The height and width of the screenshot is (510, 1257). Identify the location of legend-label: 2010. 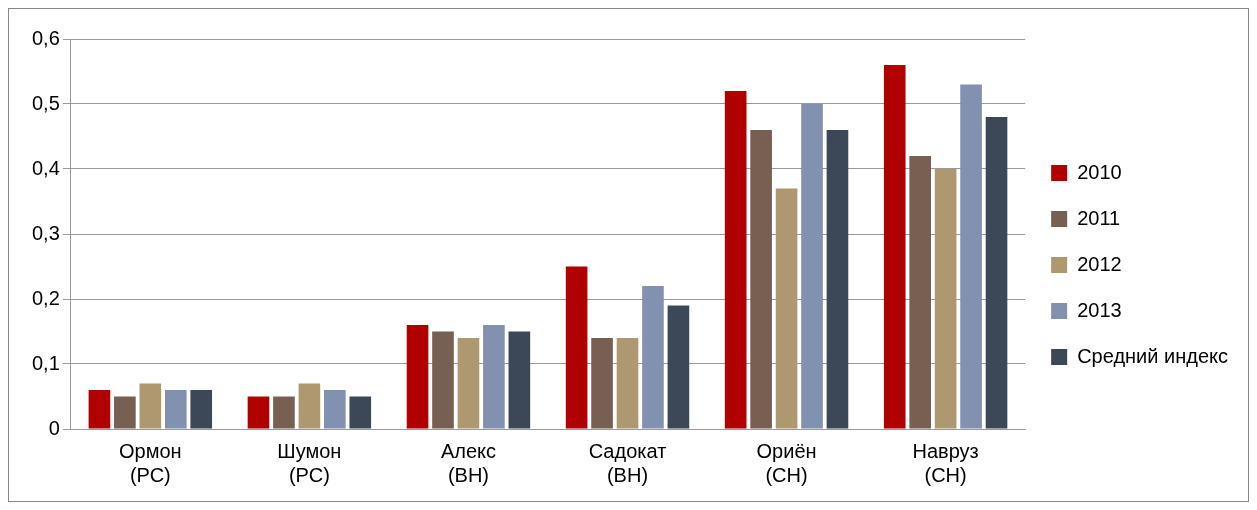
(1099, 171).